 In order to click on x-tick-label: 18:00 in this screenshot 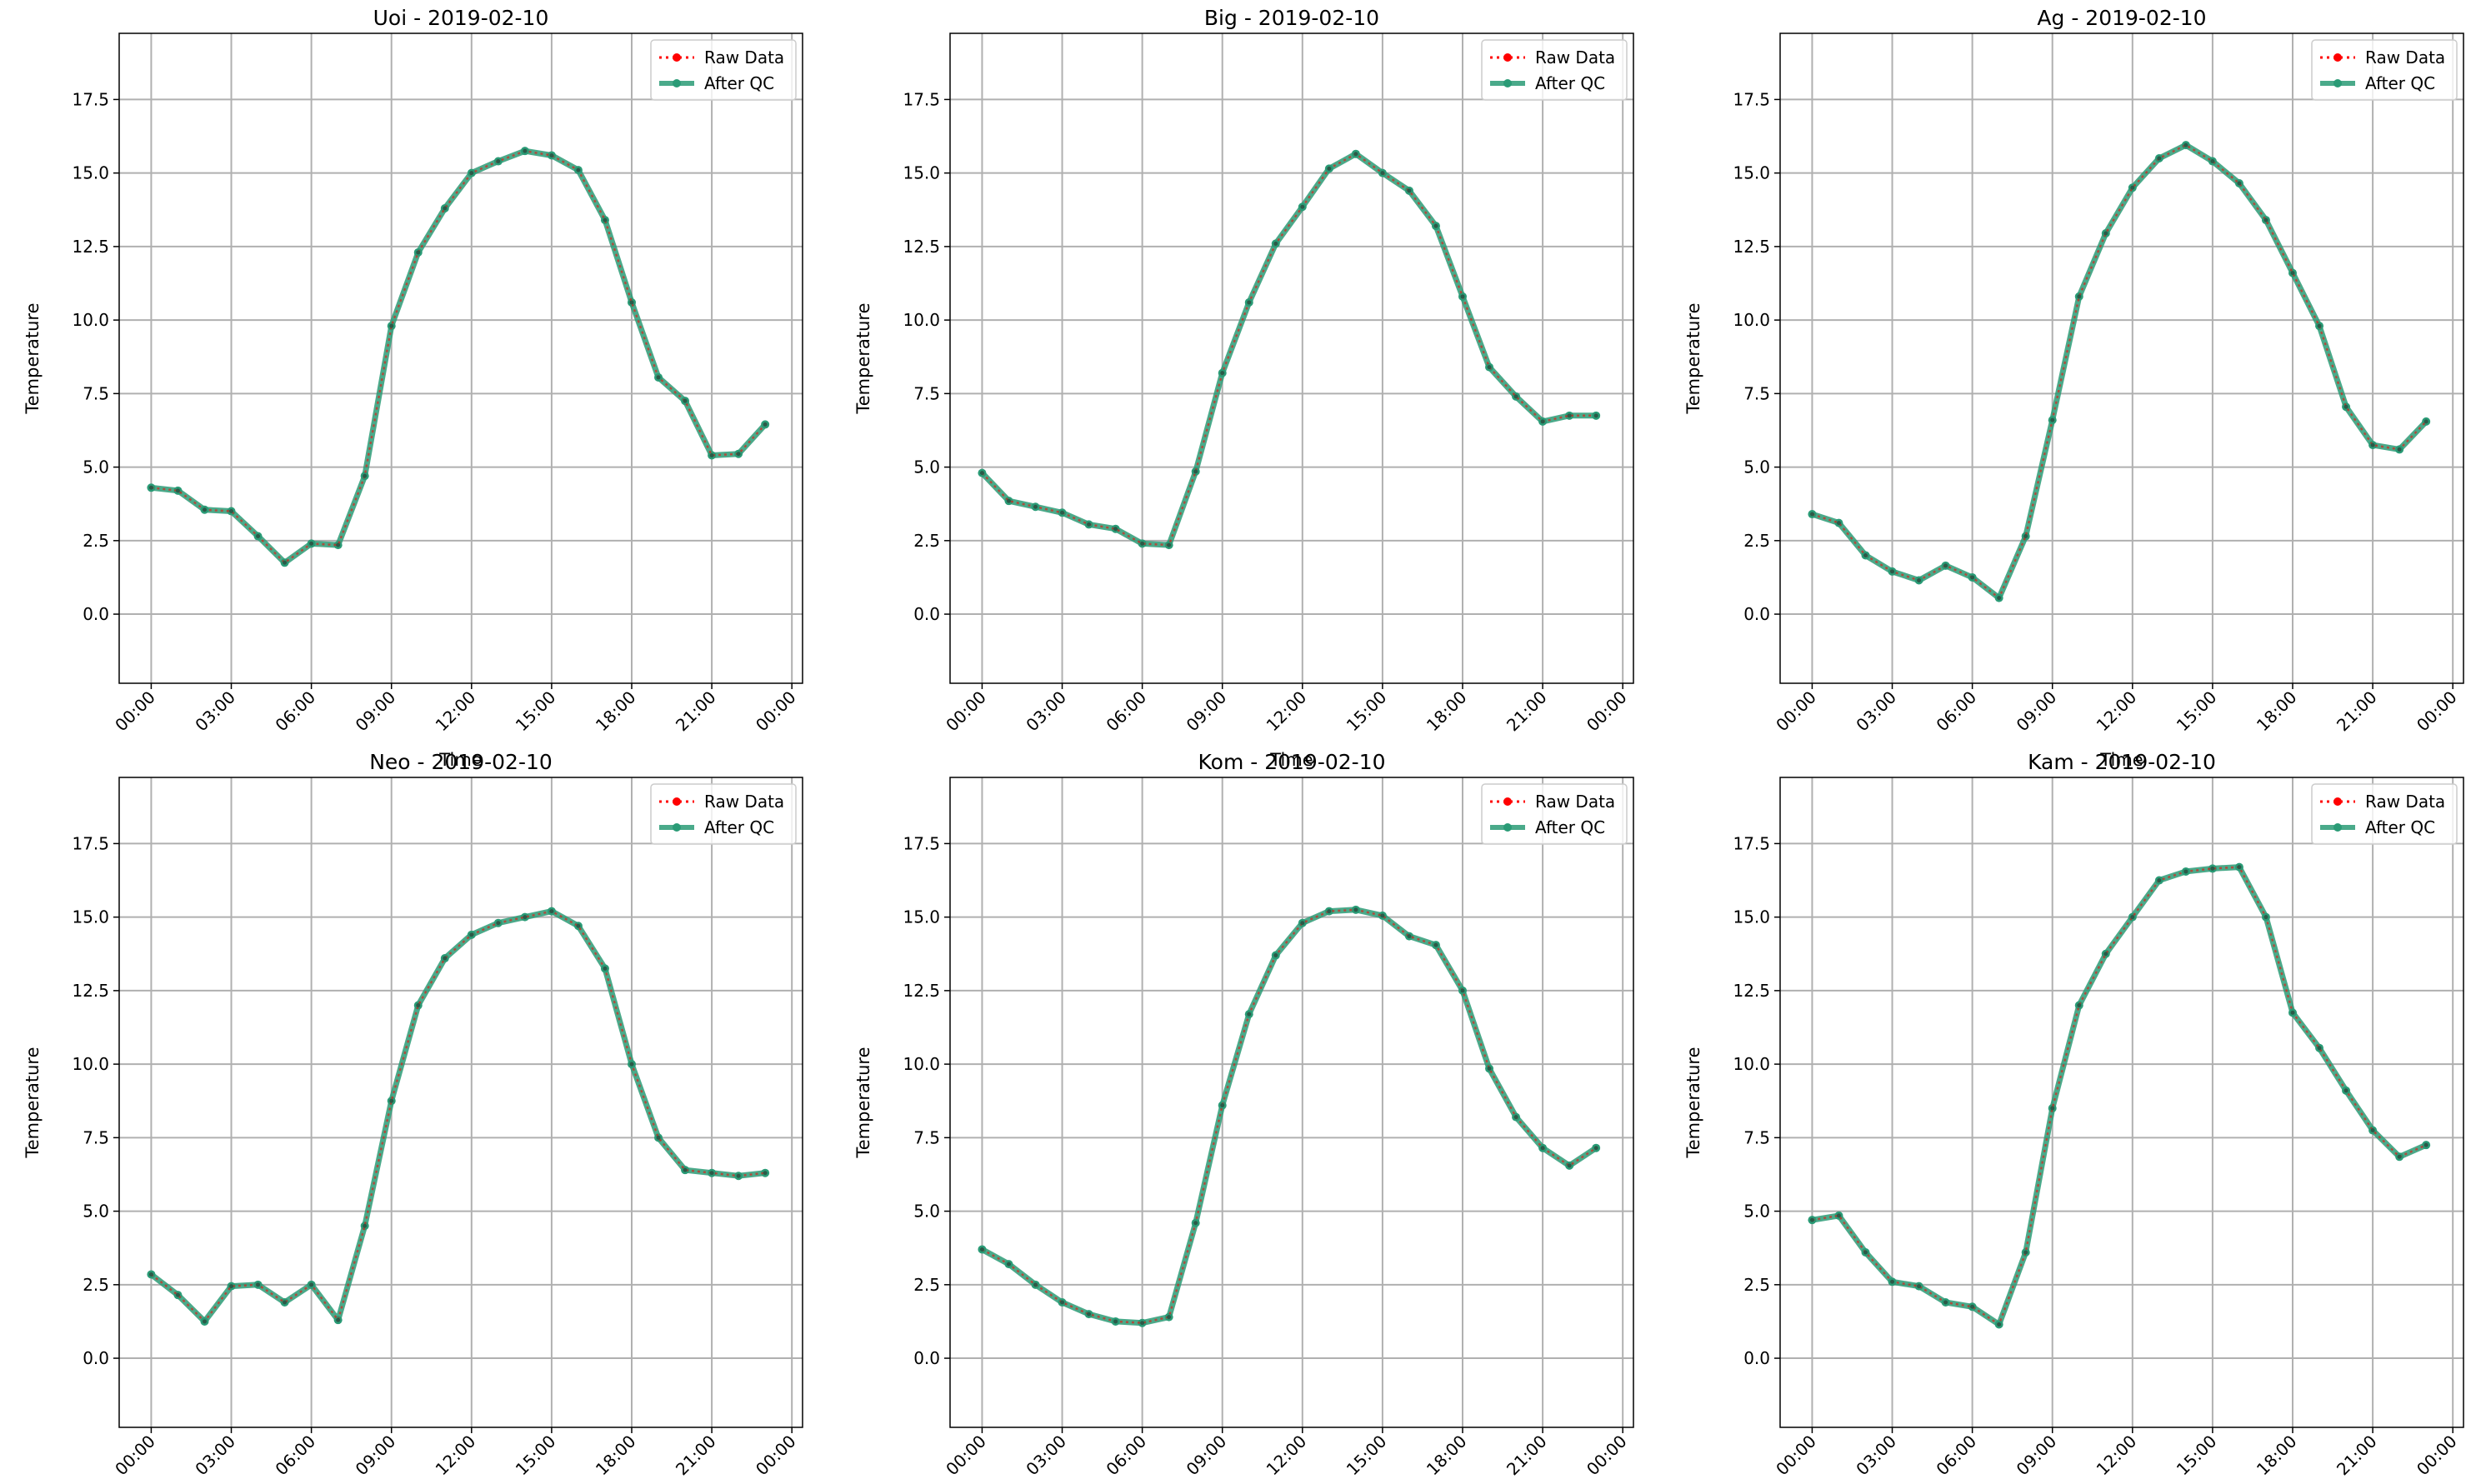, I will do `click(2277, 1456)`.